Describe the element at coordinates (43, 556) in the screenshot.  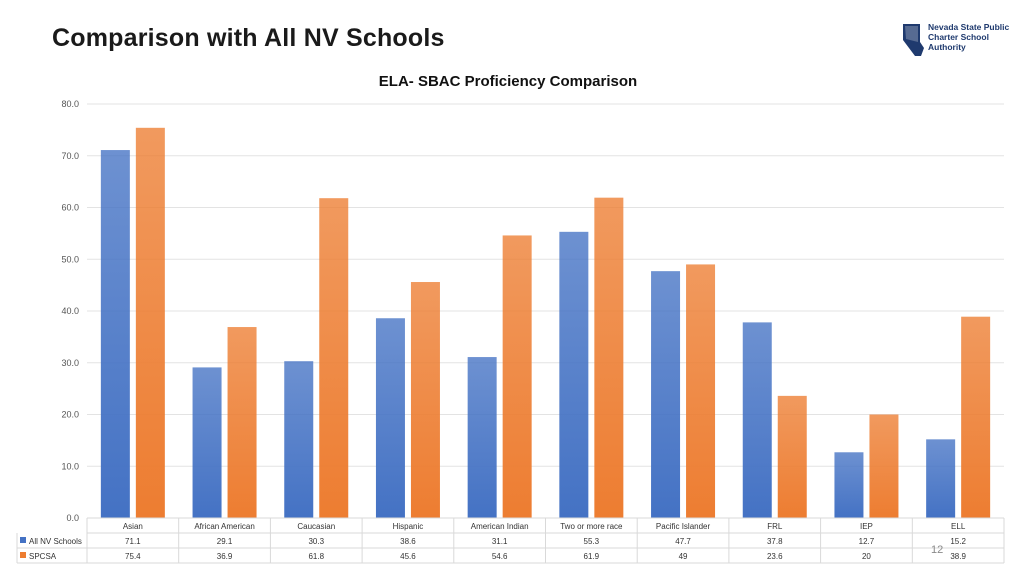
I see `legend-label: SPCSA` at that location.